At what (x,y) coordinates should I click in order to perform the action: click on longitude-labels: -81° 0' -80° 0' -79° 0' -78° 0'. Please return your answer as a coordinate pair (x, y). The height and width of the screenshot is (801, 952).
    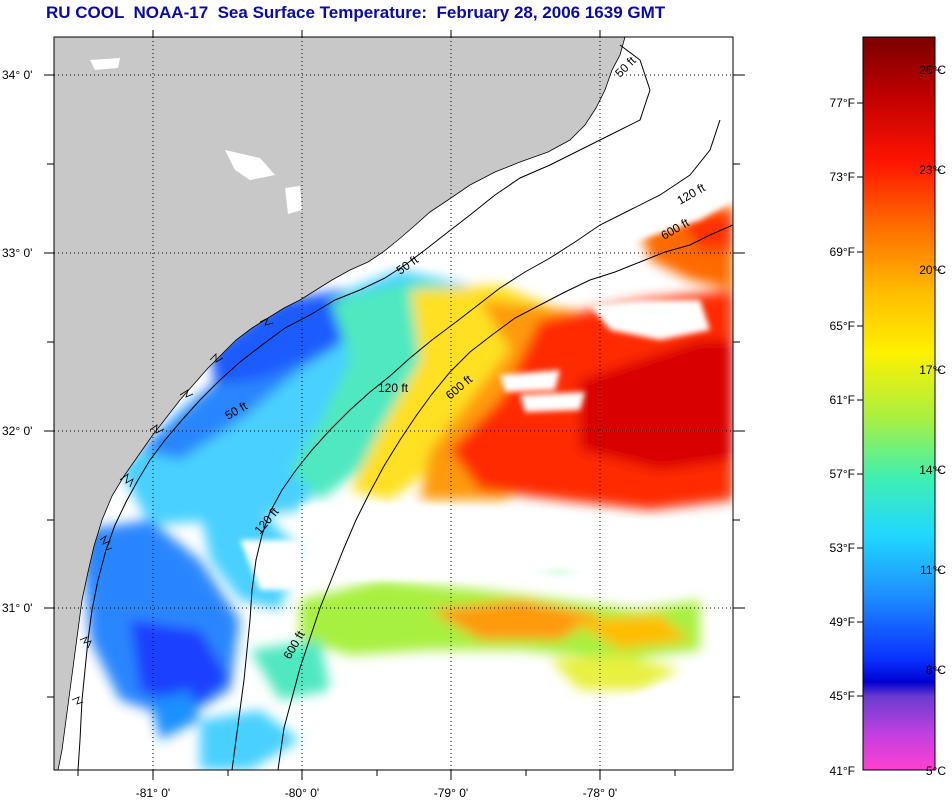
    Looking at the image, I should click on (376, 793).